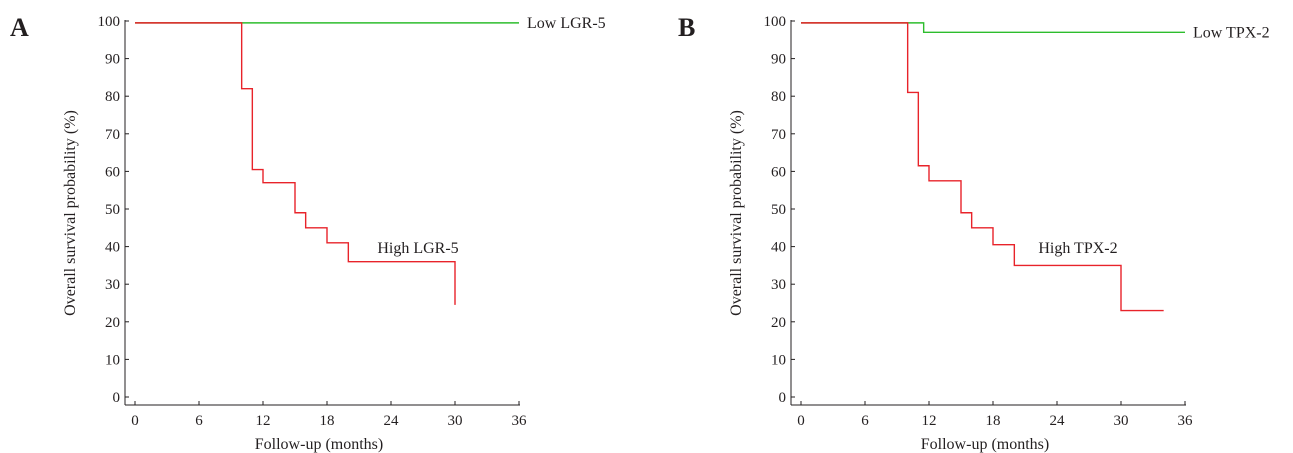 Image resolution: width=1293 pixels, height=453 pixels. What do you see at coordinates (417, 248) in the screenshot?
I see `series-label: High LGR-5` at bounding box center [417, 248].